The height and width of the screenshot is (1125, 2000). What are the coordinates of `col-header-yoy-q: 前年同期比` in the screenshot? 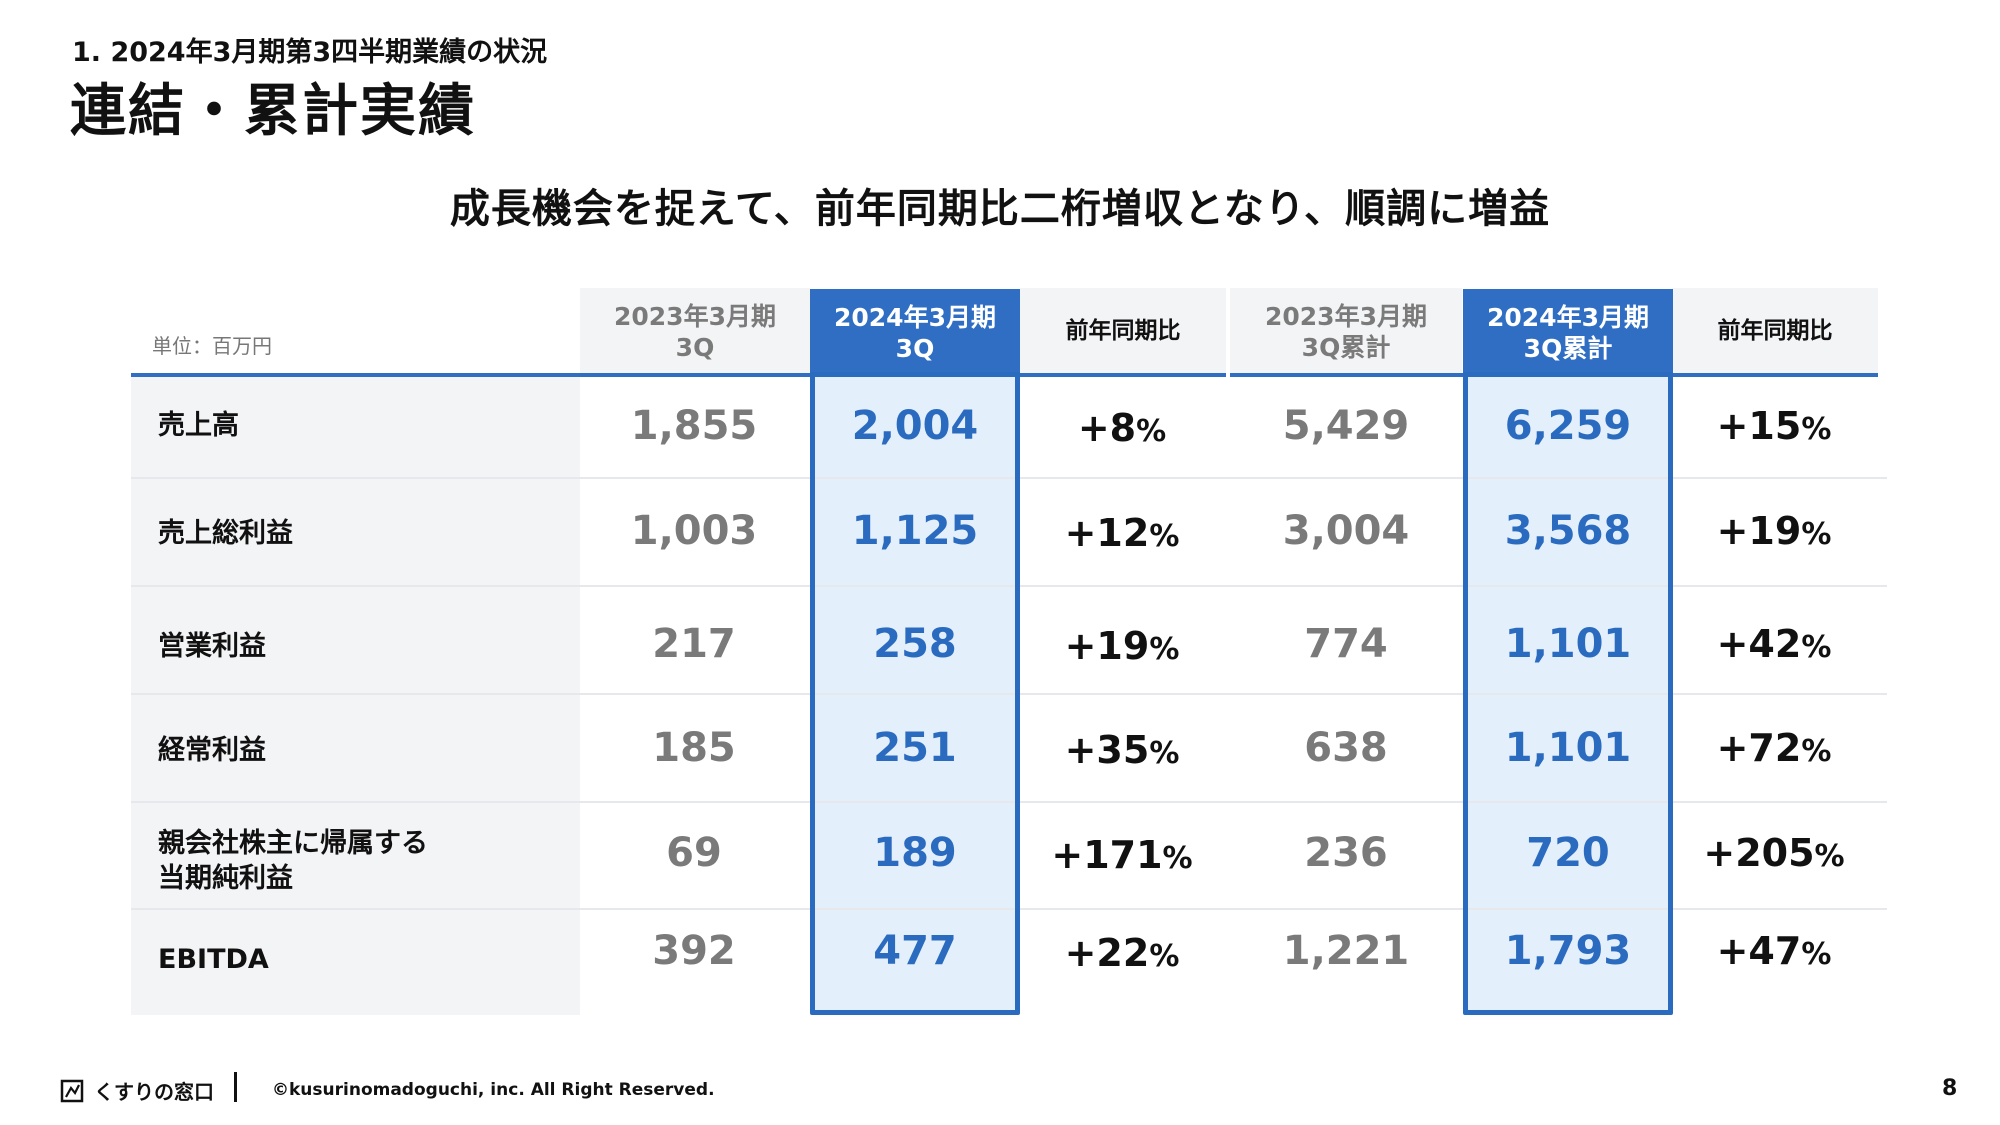 It's located at (1123, 331).